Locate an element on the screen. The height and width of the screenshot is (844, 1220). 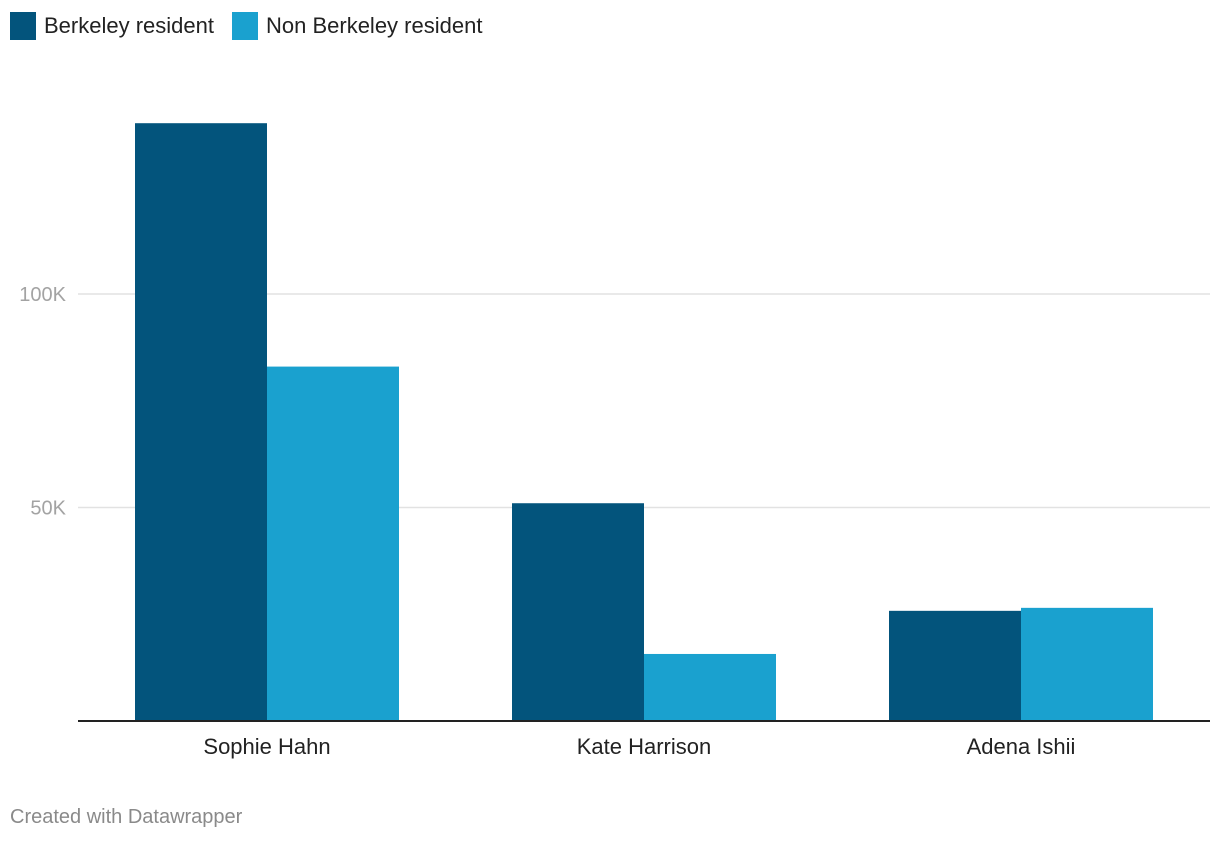
legend-item-berkeley-resident: Berkeley resident is located at coordinates (112, 26).